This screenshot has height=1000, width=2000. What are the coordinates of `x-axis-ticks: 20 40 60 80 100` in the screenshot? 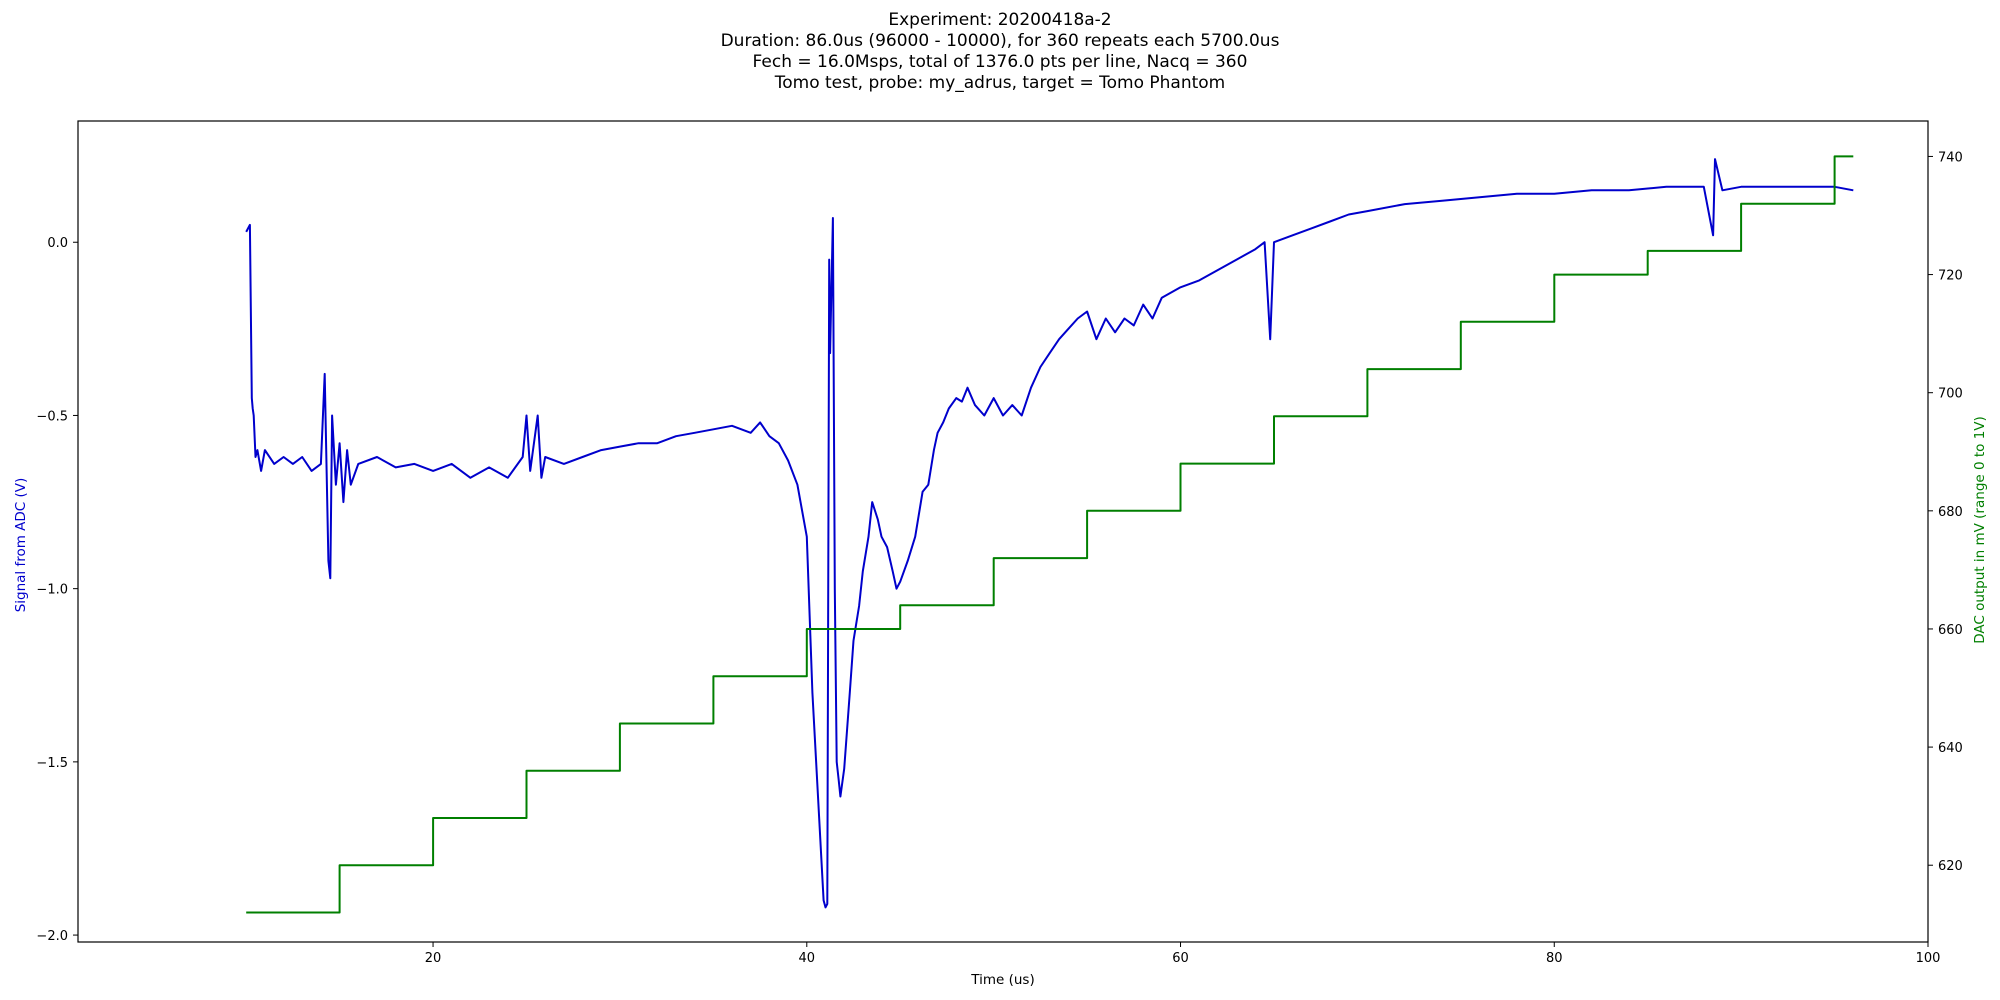 It's located at (1183, 954).